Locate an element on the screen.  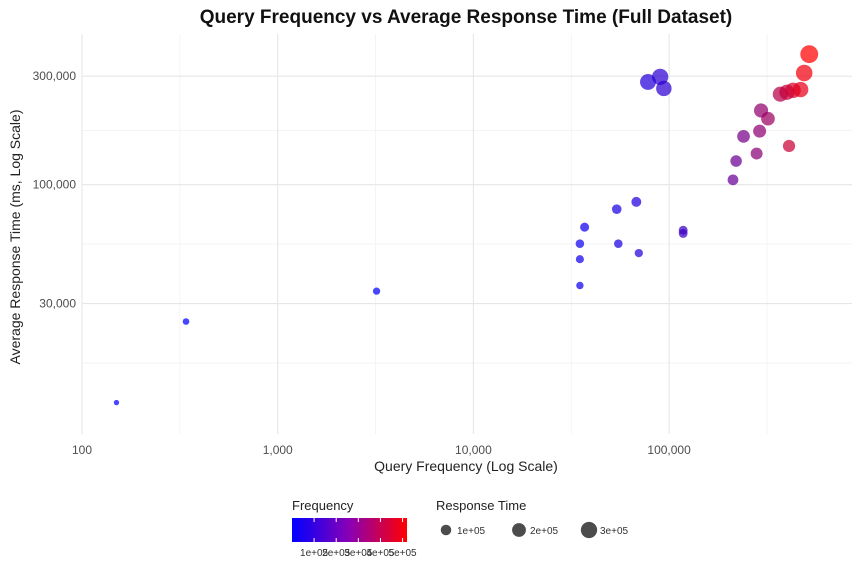
x-tick-label: 10,000 is located at coordinates (473, 450).